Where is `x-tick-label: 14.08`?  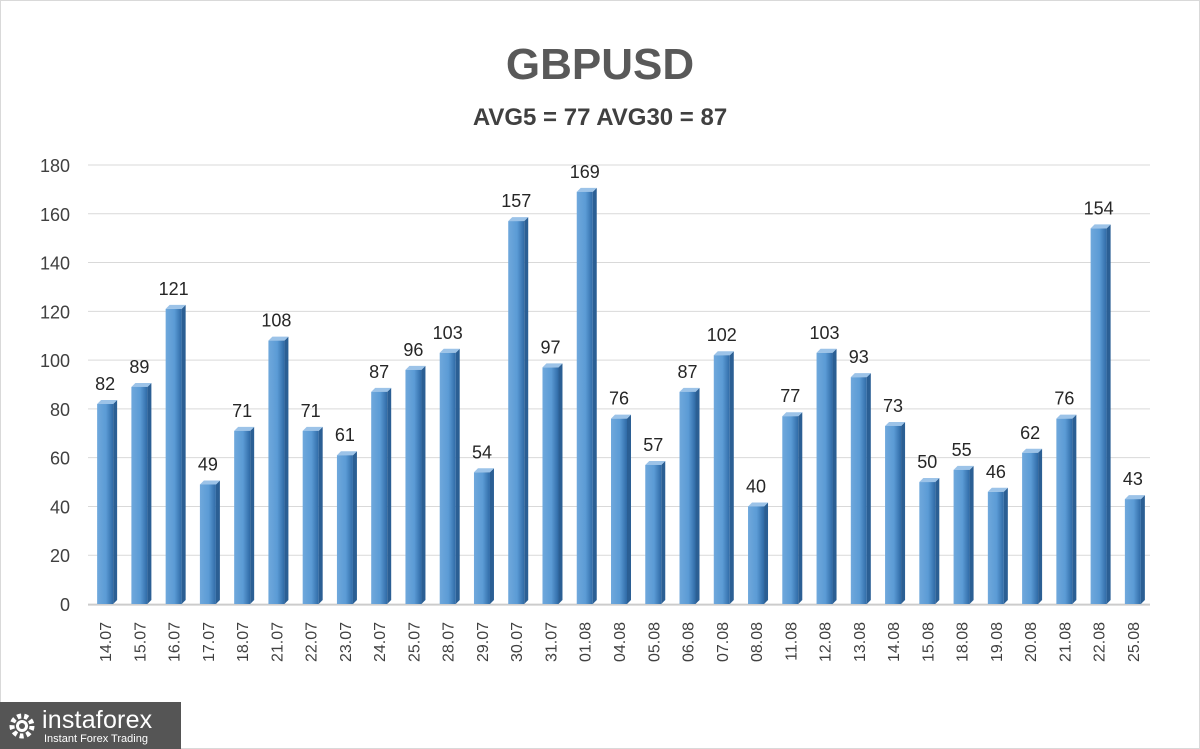
x-tick-label: 14.08 is located at coordinates (894, 642).